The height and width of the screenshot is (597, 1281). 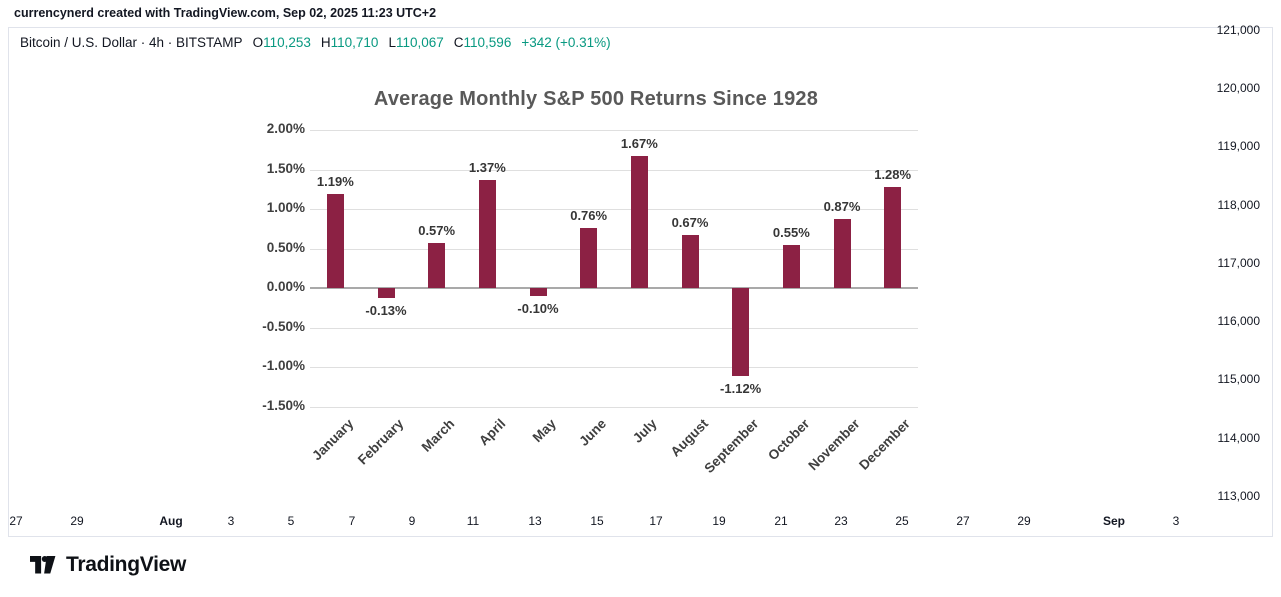 I want to click on bar-value-august: 0.67%, so click(x=690, y=223).